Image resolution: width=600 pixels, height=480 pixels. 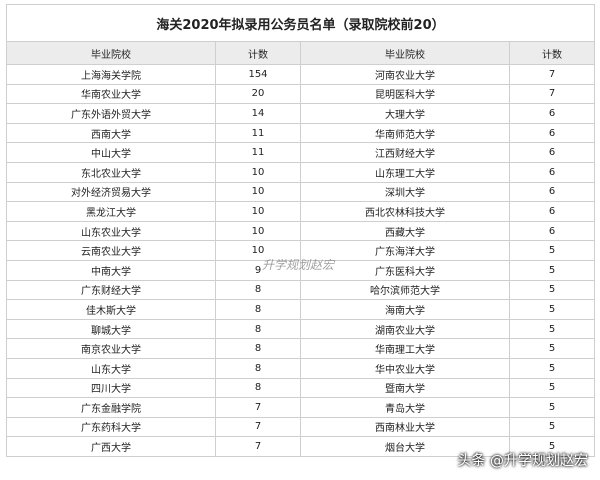 What do you see at coordinates (300, 23) in the screenshot?
I see `table-title: 海关2020年拟录用公务员名单（录取院校前20）` at bounding box center [300, 23].